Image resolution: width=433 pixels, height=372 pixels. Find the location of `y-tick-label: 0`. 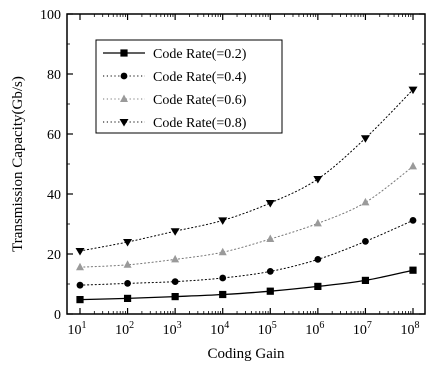

y-tick-label: 0 is located at coordinates (57, 315).